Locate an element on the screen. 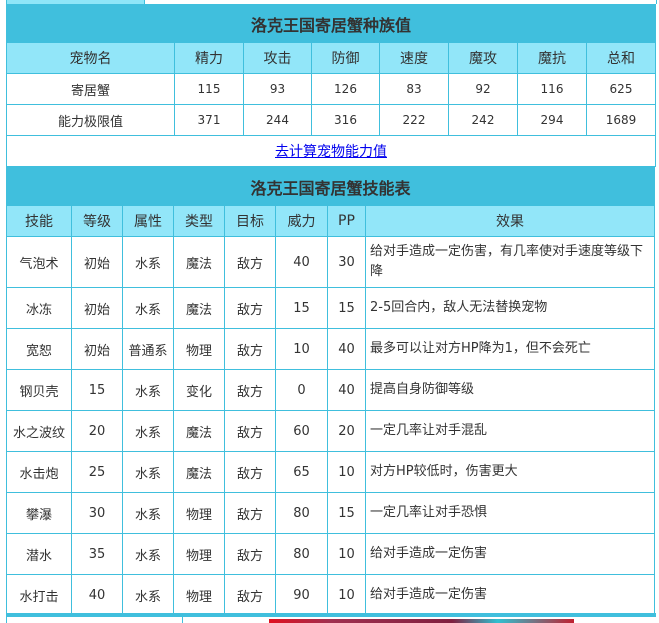 This screenshot has width=659, height=623. stat-value: 222 is located at coordinates (414, 120).